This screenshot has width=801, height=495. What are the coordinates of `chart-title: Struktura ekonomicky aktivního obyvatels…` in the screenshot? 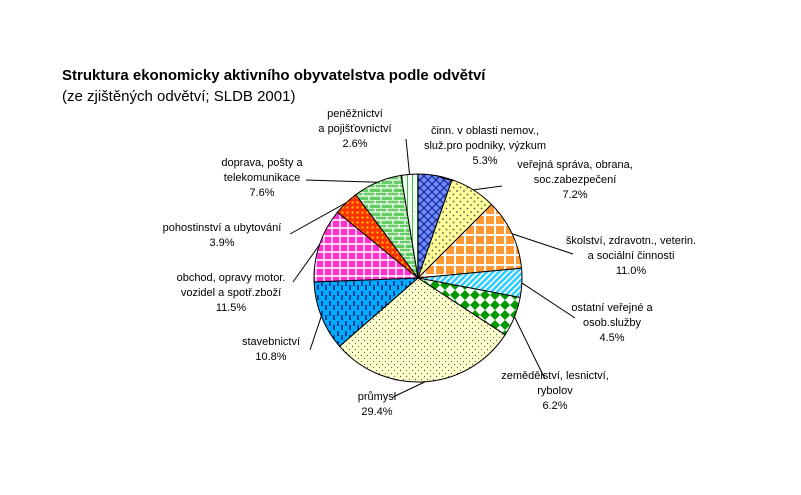 It's located at (274, 75).